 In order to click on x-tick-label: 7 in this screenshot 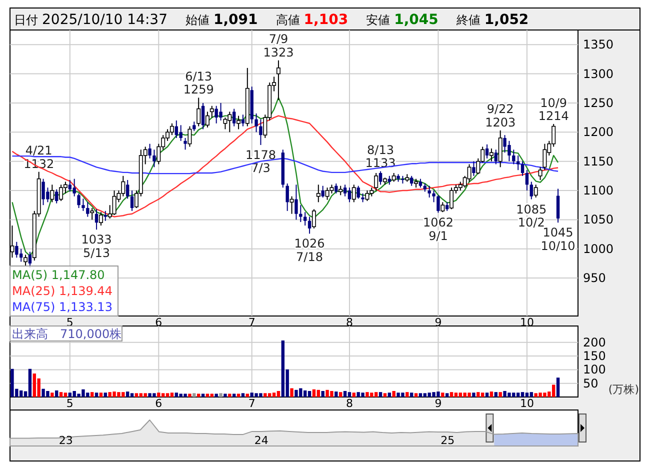, I will do `click(252, 322)`.